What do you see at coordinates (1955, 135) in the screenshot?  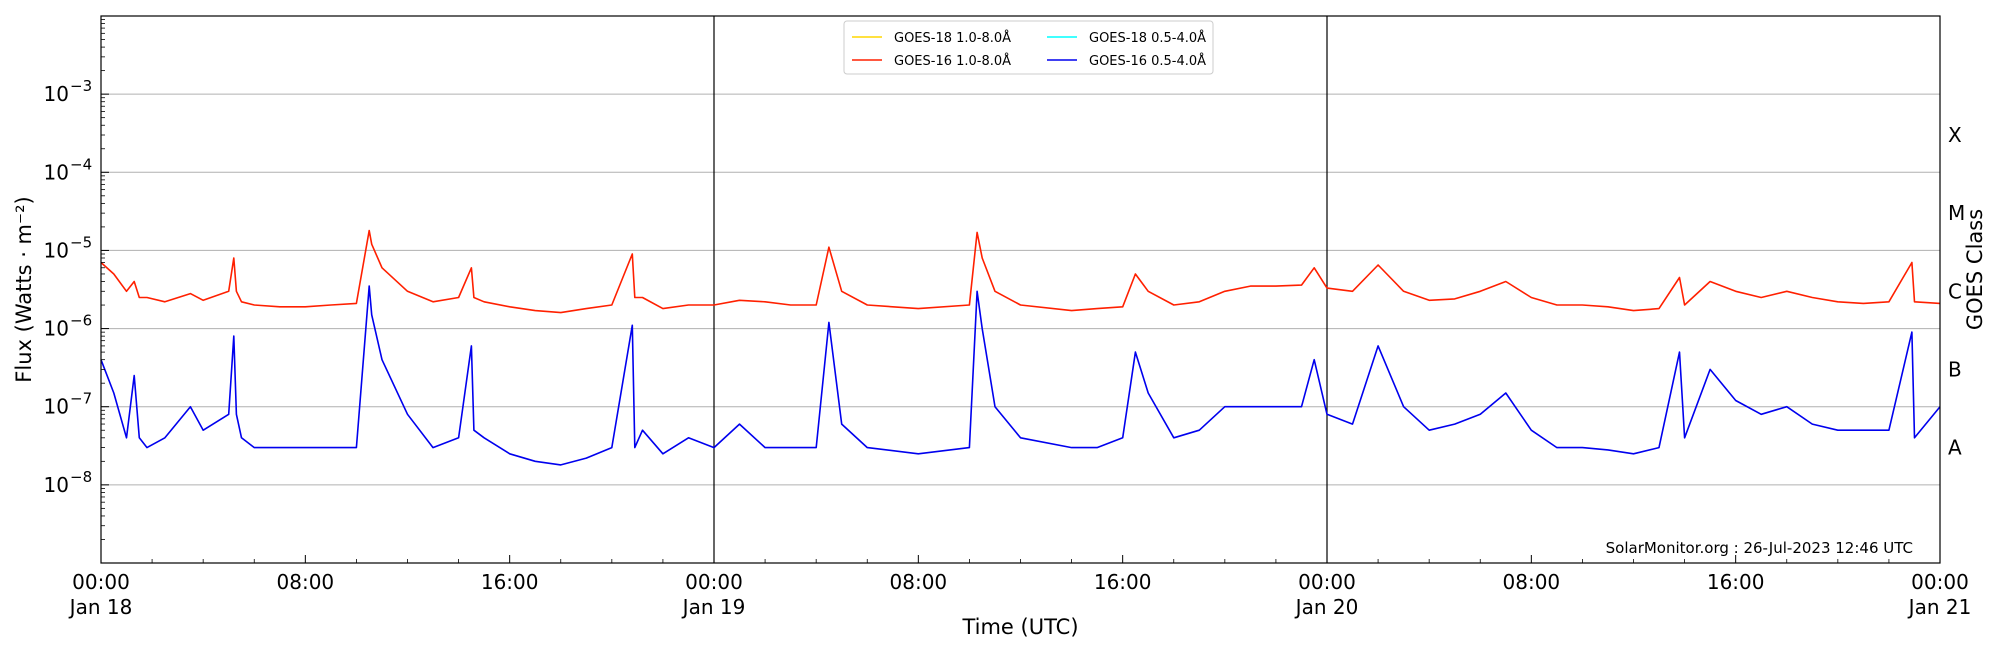 I see `goes-class-label: X` at bounding box center [1955, 135].